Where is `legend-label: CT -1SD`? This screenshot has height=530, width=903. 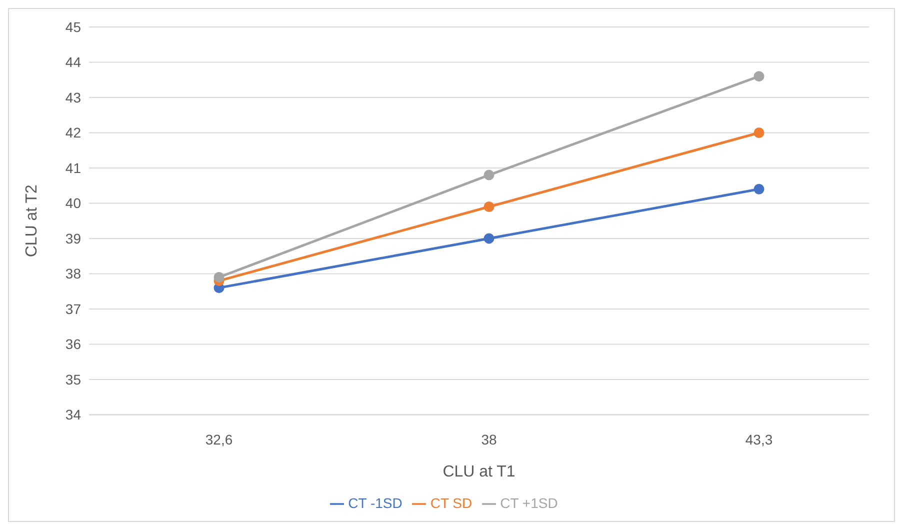 legend-label: CT -1SD is located at coordinates (375, 502).